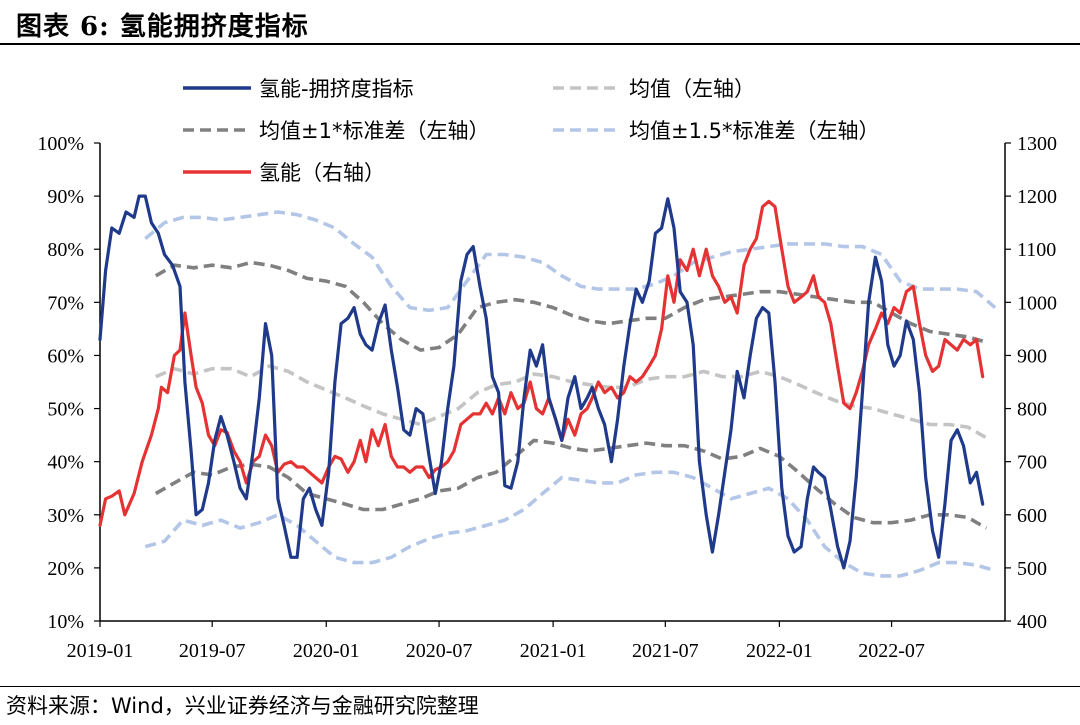 The image size is (1080, 725). I want to click on legend-entry: 均值±1.5*标准差（左轴）, so click(716, 131).